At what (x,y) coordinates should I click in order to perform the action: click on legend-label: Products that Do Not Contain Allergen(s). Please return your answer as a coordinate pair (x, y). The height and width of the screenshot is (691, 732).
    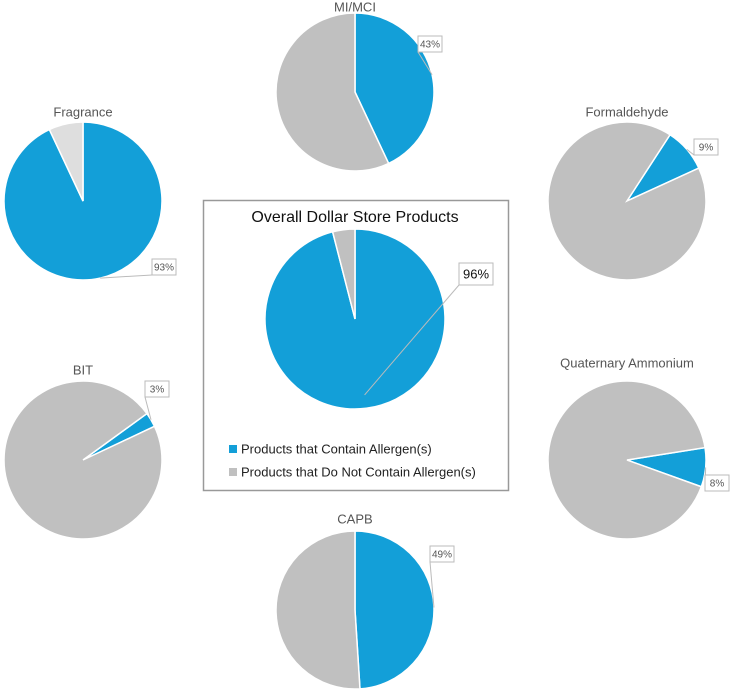
    Looking at the image, I should click on (358, 471).